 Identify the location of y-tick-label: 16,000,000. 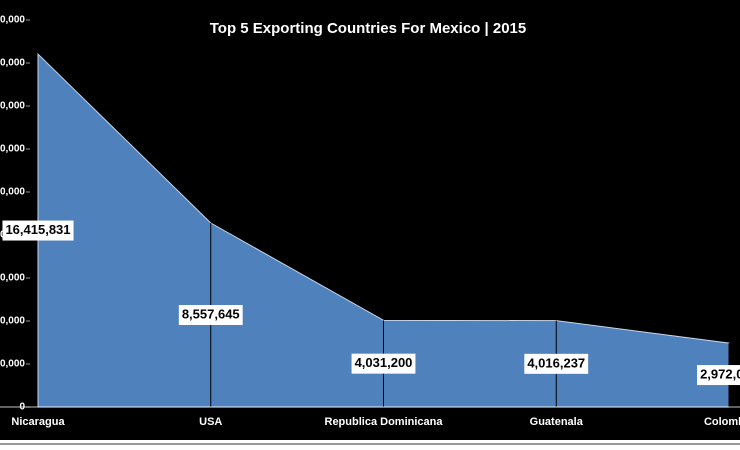
(12, 63).